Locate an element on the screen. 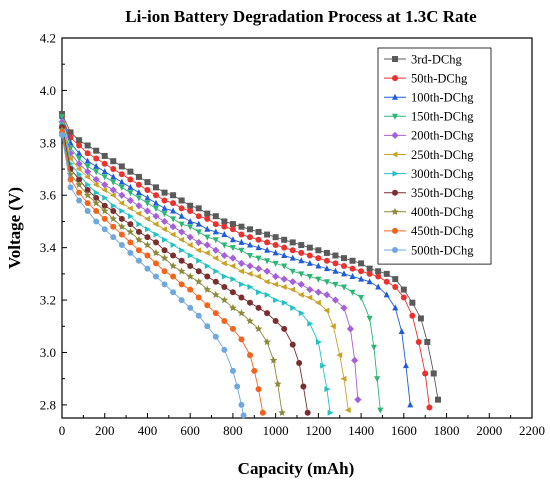 The image size is (550, 486). y-tick-label: 3.8 is located at coordinates (48, 142).